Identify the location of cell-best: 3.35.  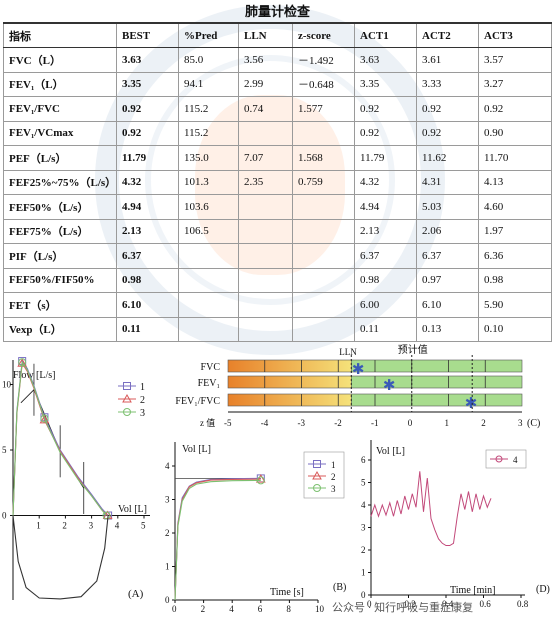
(147, 84).